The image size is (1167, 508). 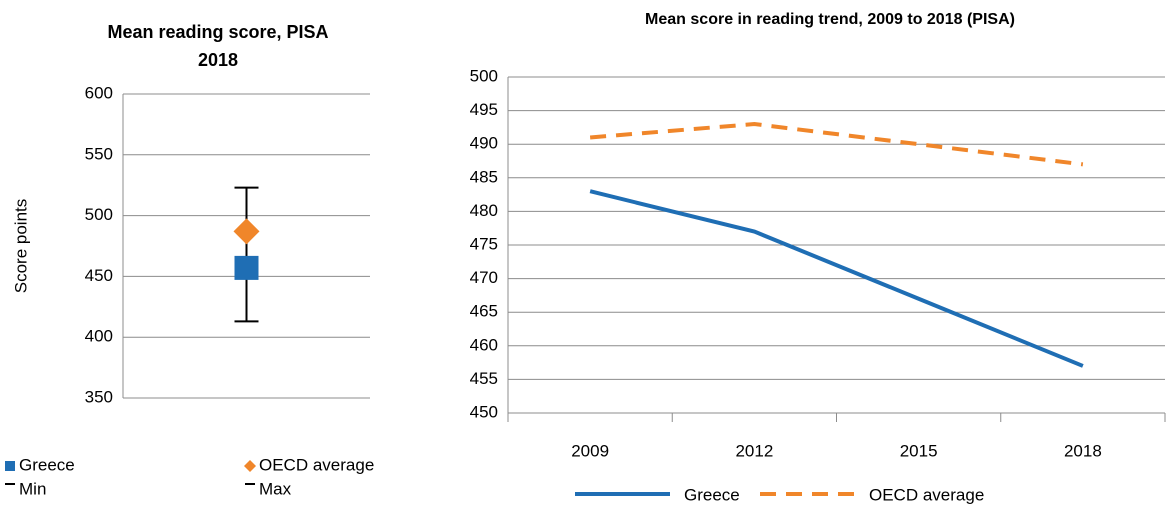 I want to click on y-tick-label: 600, so click(x=99, y=92).